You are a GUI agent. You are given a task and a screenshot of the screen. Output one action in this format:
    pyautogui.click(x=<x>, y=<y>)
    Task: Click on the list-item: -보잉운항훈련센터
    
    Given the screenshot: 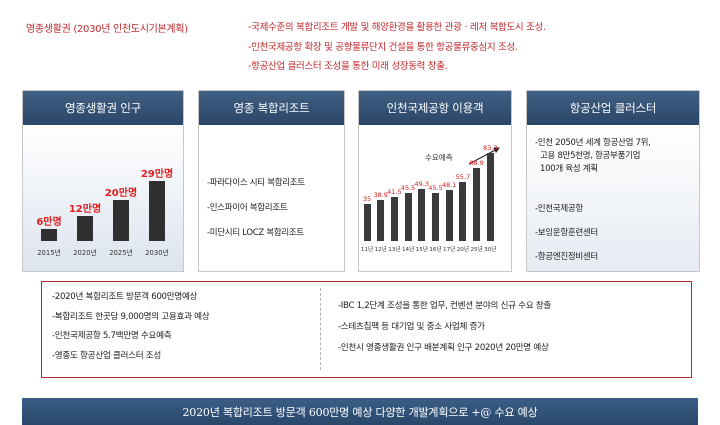 What is the action you would take?
    pyautogui.click(x=566, y=233)
    